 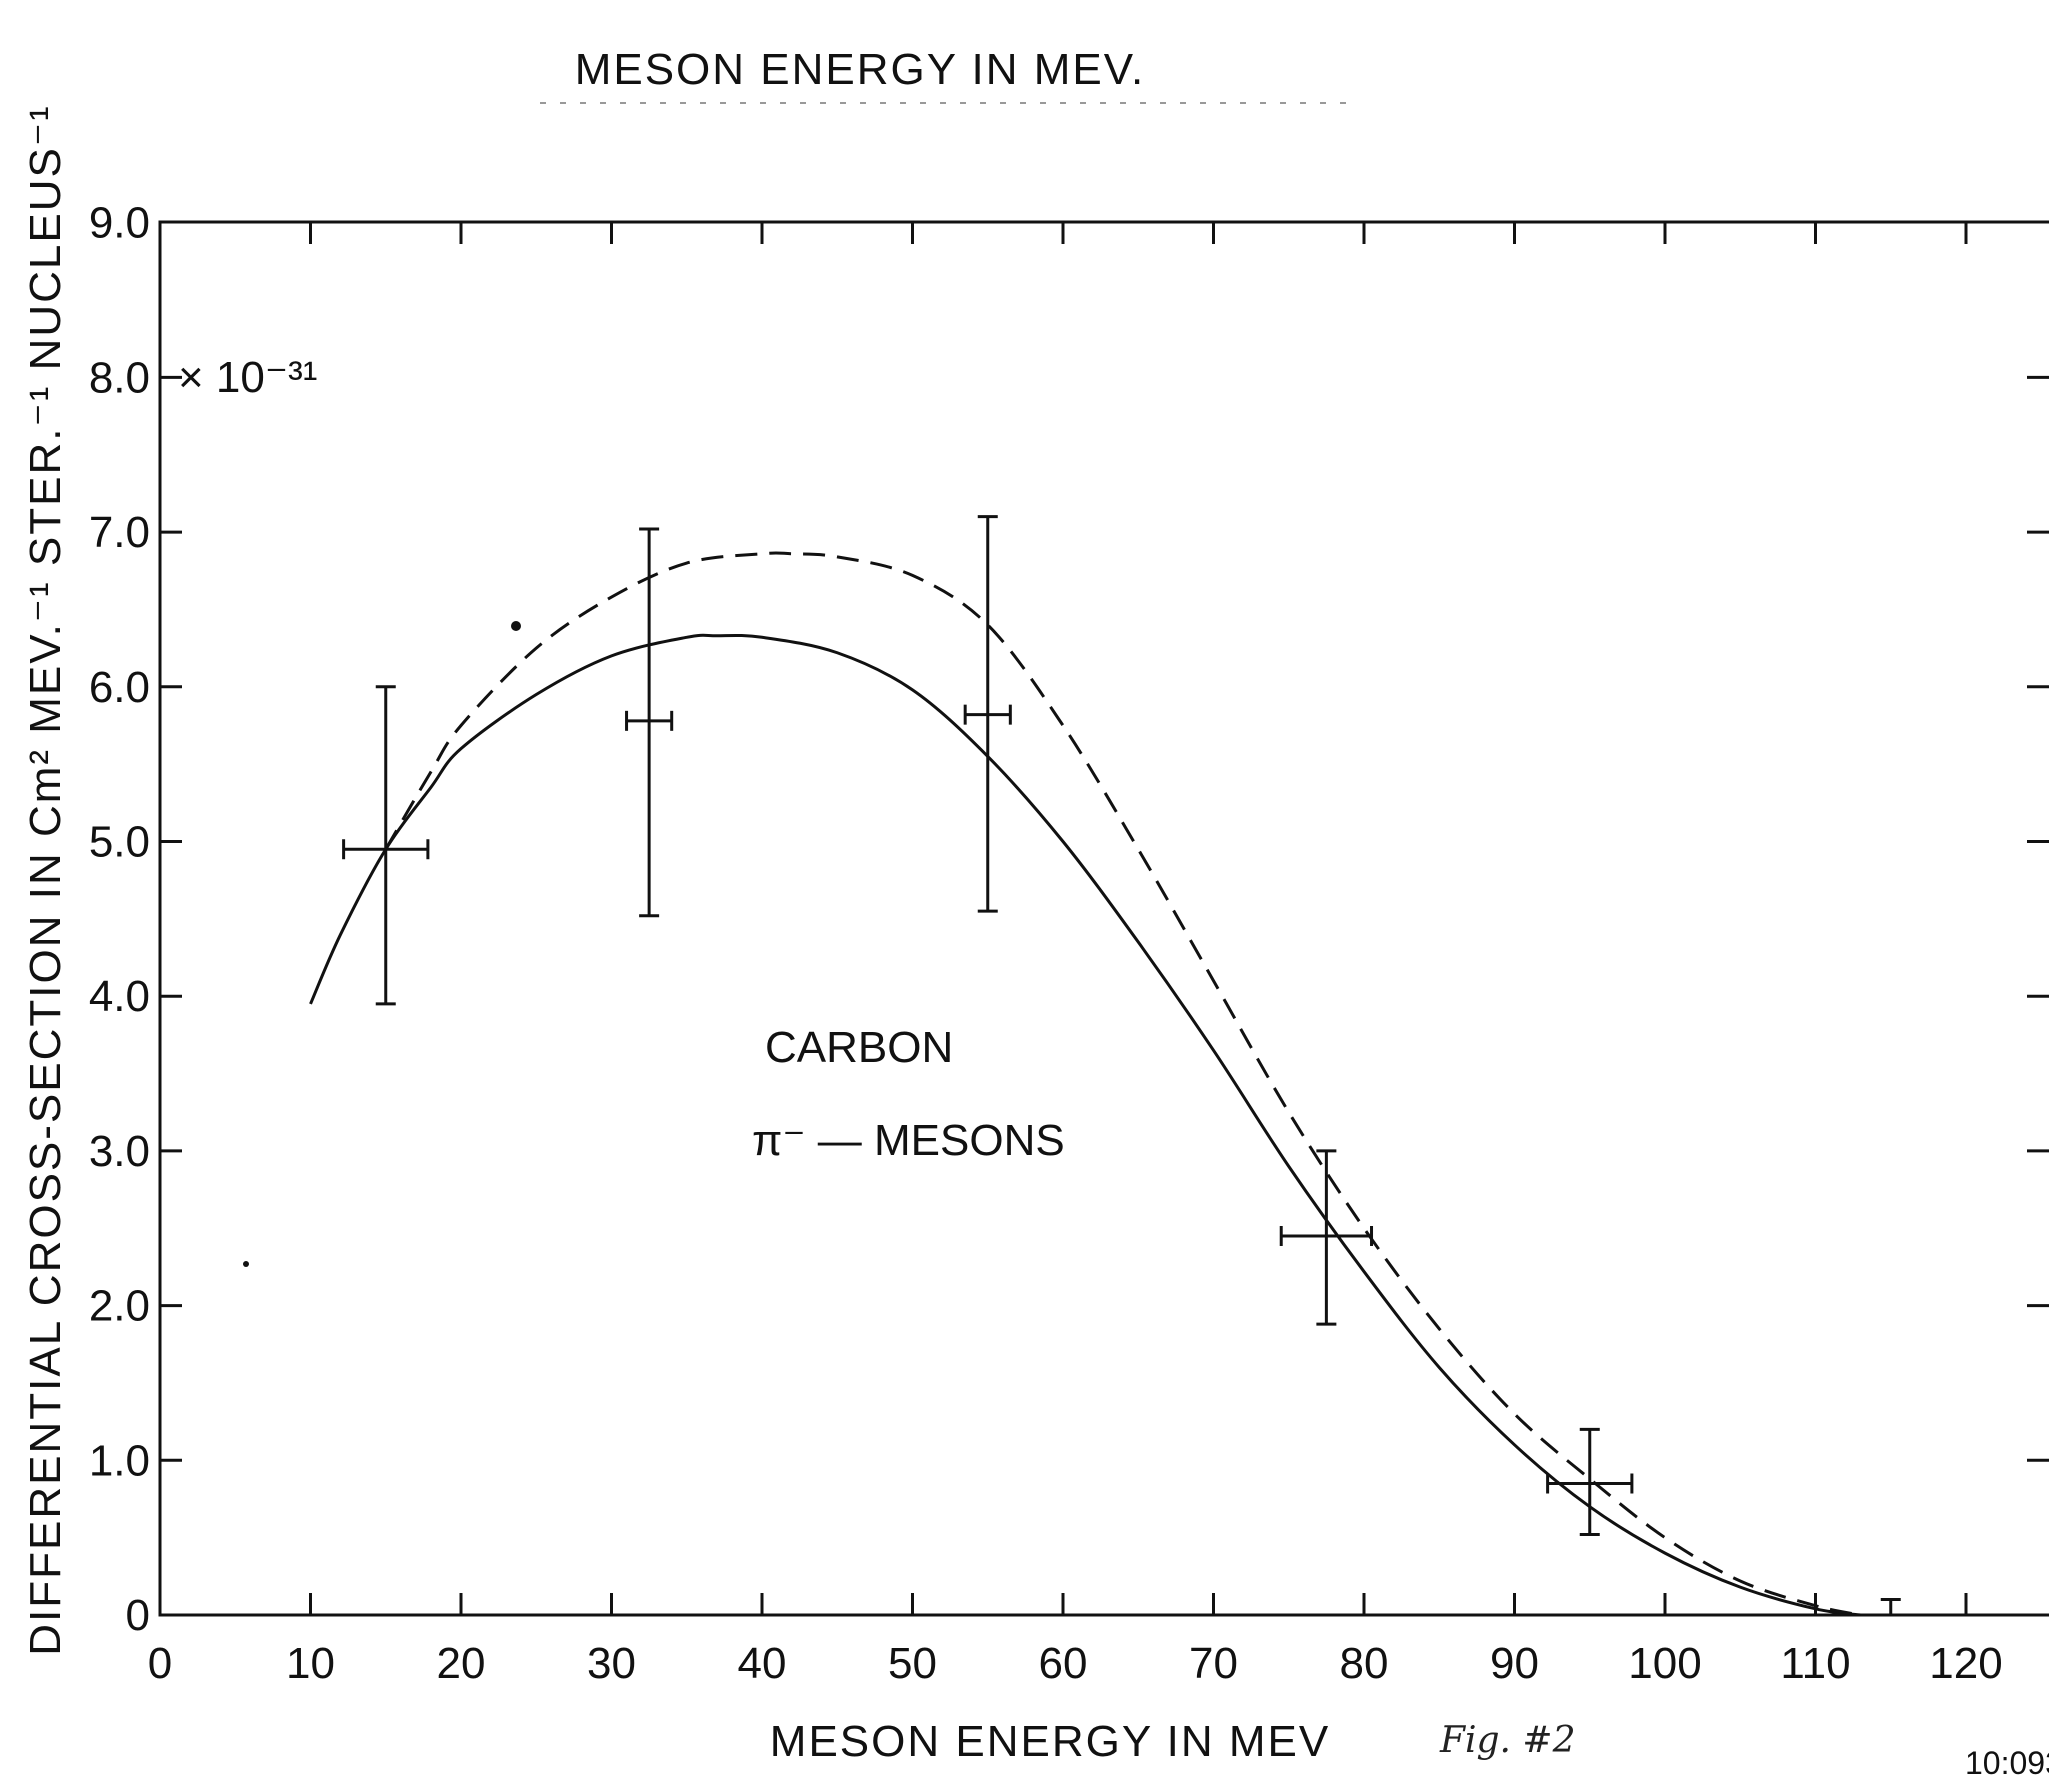 What do you see at coordinates (2007, 1760) in the screenshot?
I see `corner-code: 10:093` at bounding box center [2007, 1760].